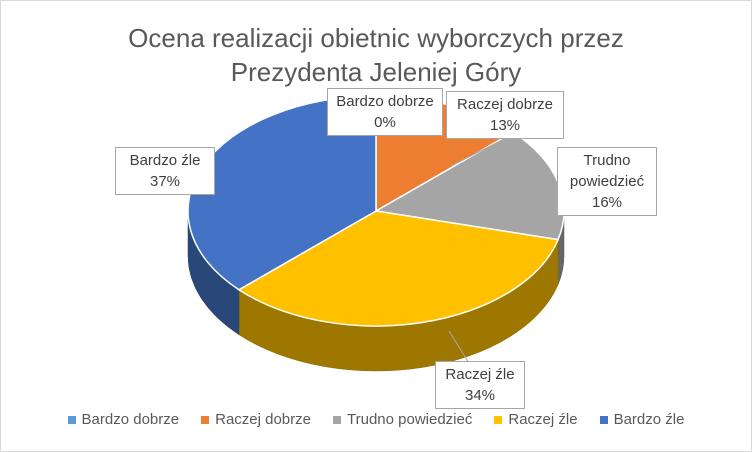 The height and width of the screenshot is (452, 752). I want to click on legend-label: Raczej dobrze, so click(263, 419).